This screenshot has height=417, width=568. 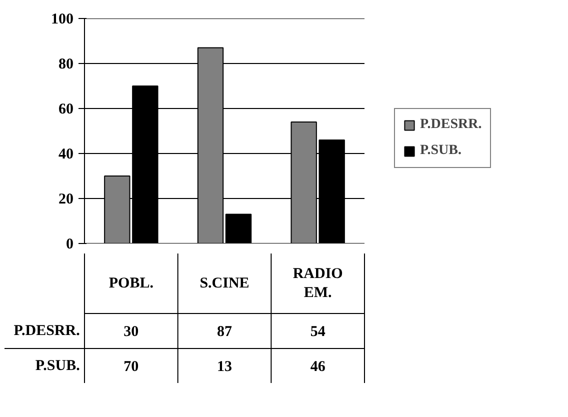 I want to click on x-tick-label: S.CINE, so click(x=225, y=284).